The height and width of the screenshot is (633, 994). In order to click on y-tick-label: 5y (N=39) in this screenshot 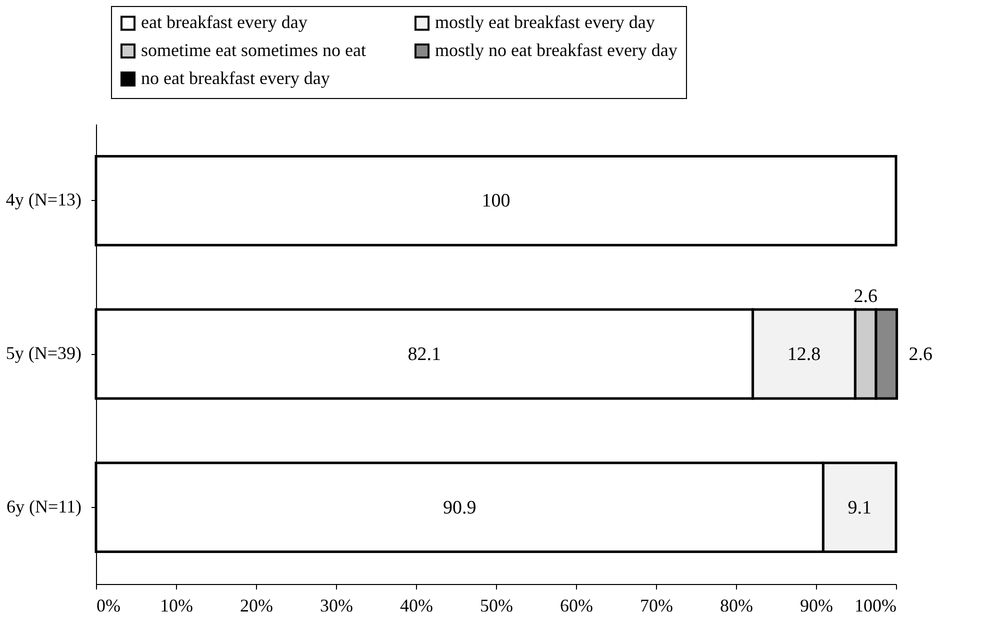, I will do `click(44, 353)`.